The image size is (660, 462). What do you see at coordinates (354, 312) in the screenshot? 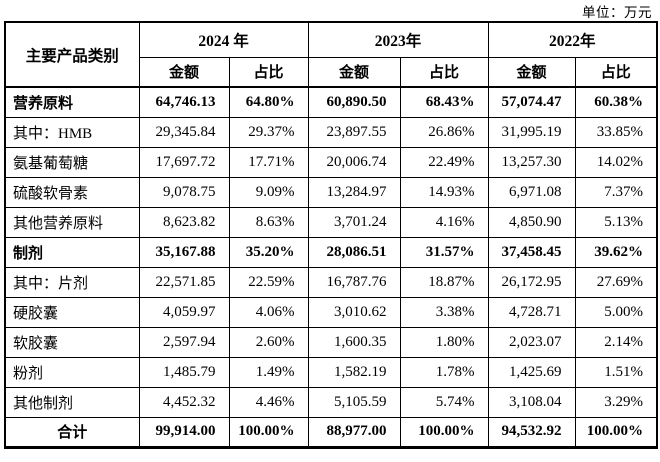
I see `amount-cell: 3,010.62` at bounding box center [354, 312].